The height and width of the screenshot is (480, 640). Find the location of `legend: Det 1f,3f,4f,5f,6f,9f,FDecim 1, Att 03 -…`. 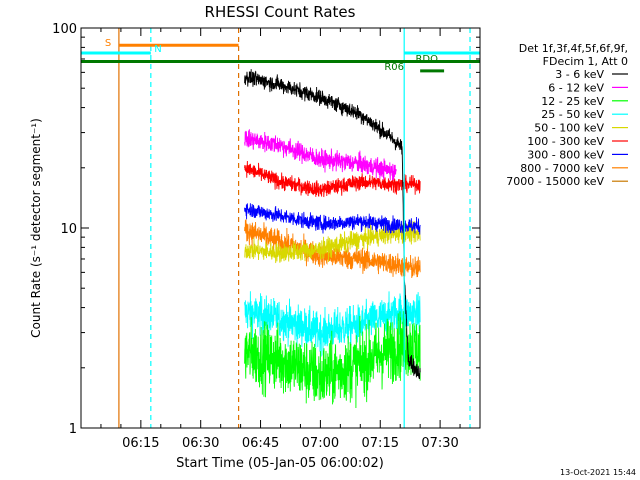

legend: Det 1f,3f,4f,5f,6f,9f,FDecim 1, Att 03 -… is located at coordinates (567, 115).